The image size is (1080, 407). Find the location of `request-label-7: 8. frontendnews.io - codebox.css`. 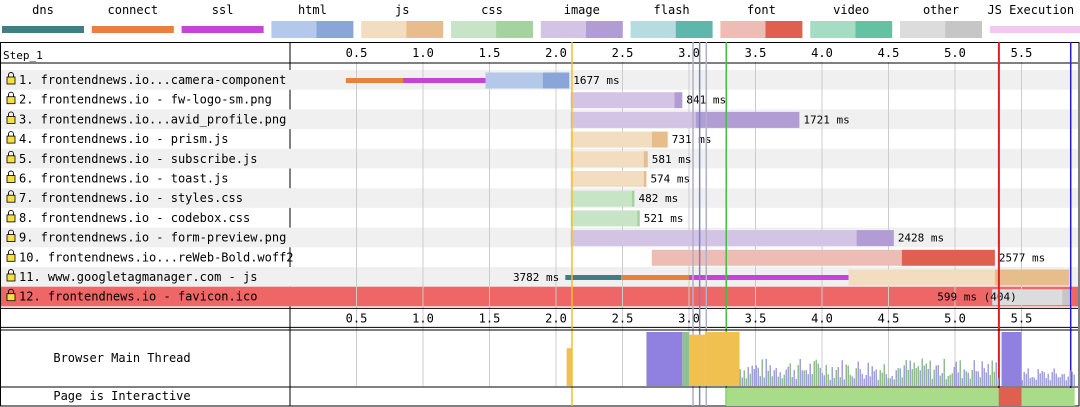

request-label-7: 8. frontendnews.io - codebox.css is located at coordinates (134, 218).